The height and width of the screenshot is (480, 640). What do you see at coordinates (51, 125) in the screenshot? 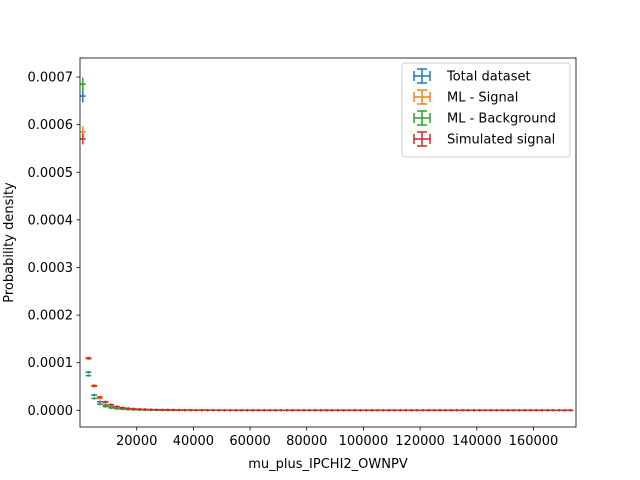
I see `y-tick-label: 0.0006` at bounding box center [51, 125].